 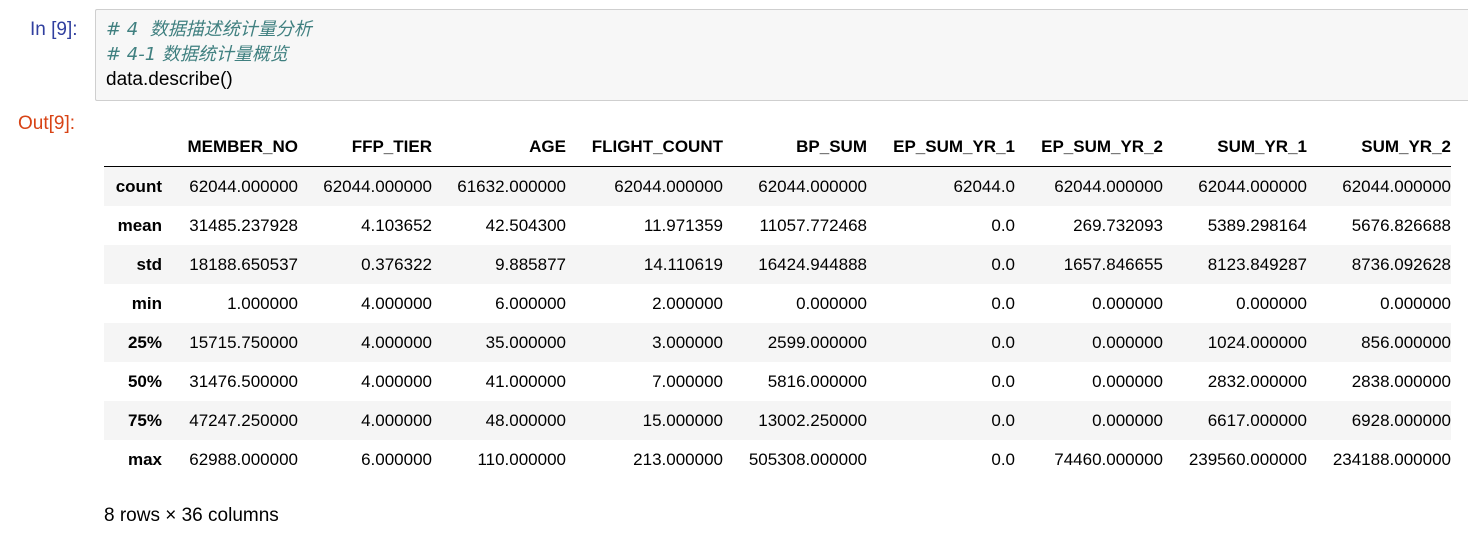 What do you see at coordinates (1247, 459) in the screenshot?
I see `table-cell: 239560.000000` at bounding box center [1247, 459].